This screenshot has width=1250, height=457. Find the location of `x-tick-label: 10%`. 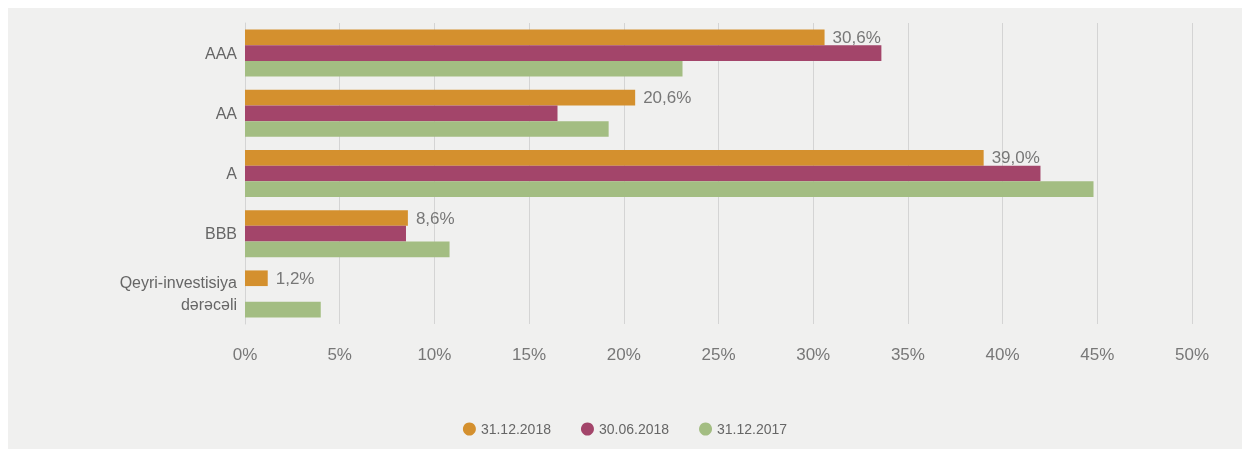

x-tick-label: 10% is located at coordinates (434, 354).